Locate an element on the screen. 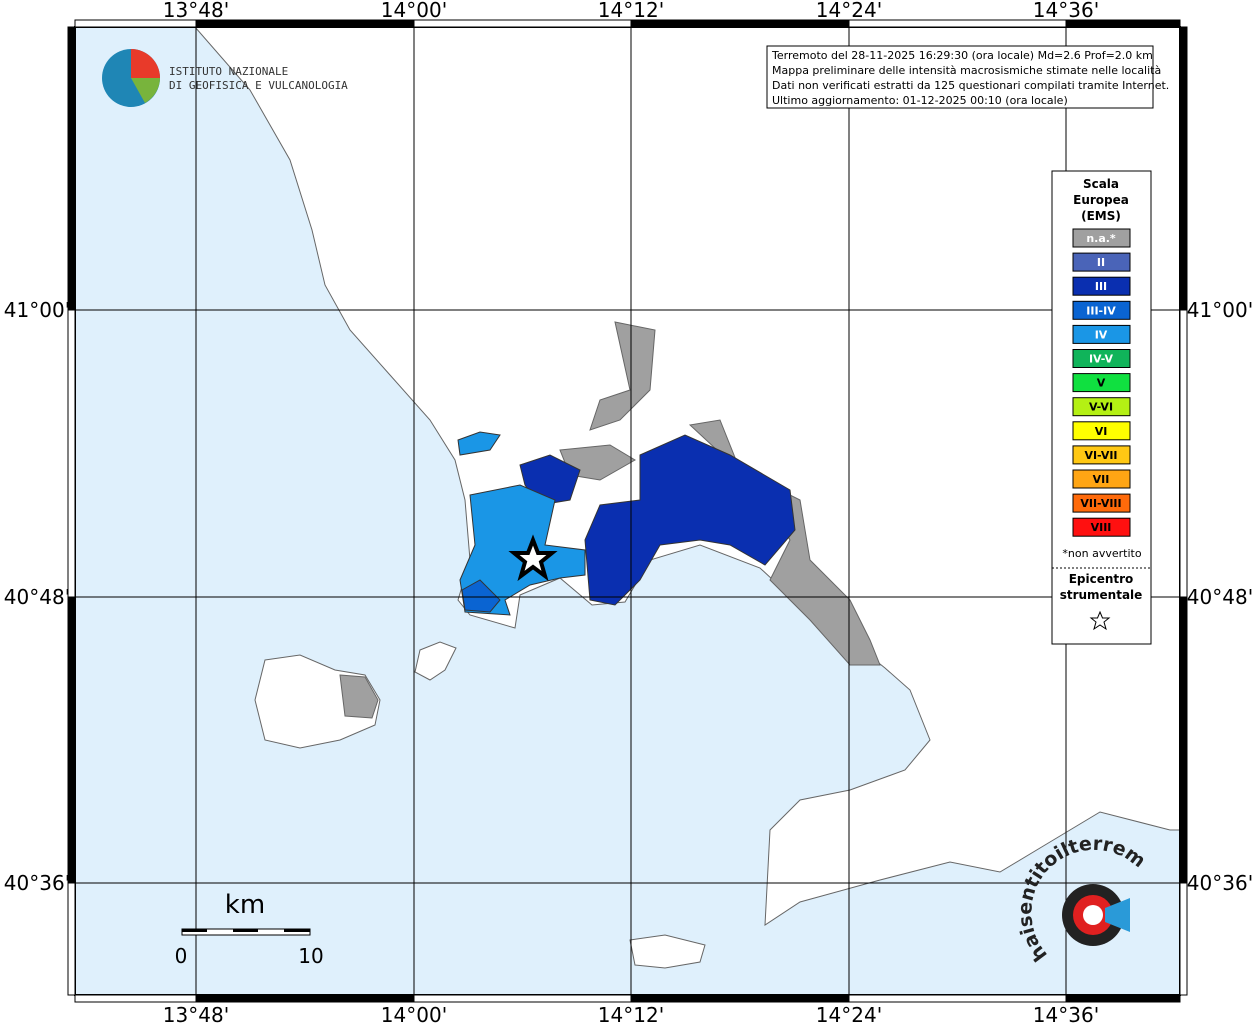 This screenshot has width=1254, height=1024. legend-label: V-VI is located at coordinates (1101, 407).